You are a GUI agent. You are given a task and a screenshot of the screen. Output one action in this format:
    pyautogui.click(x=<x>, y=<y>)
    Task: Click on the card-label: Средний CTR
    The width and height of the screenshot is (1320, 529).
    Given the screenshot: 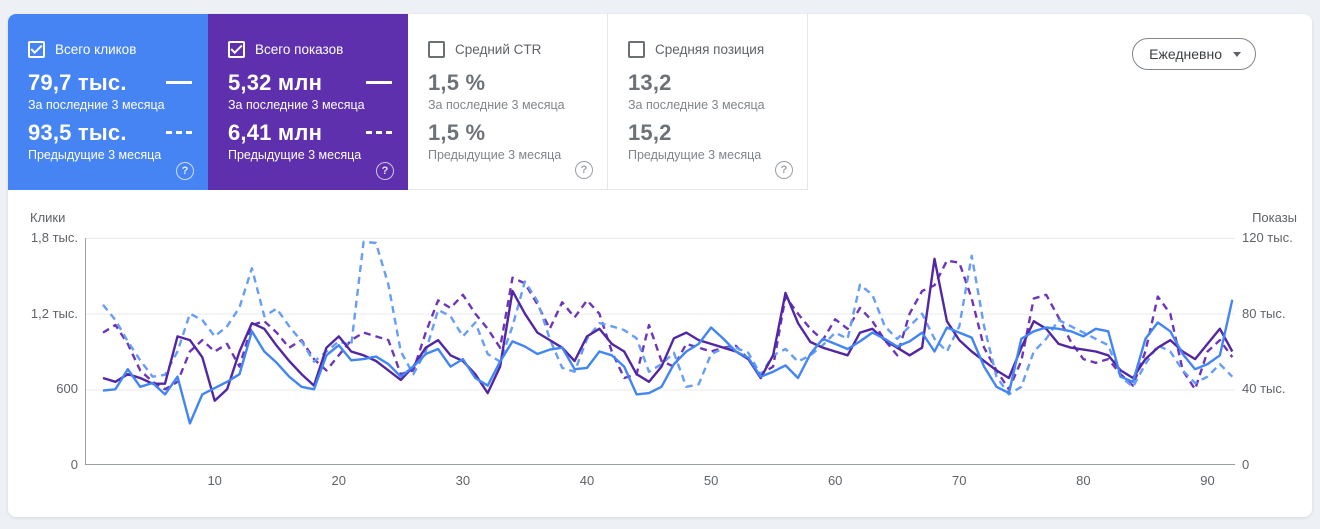 What is the action you would take?
    pyautogui.click(x=498, y=49)
    